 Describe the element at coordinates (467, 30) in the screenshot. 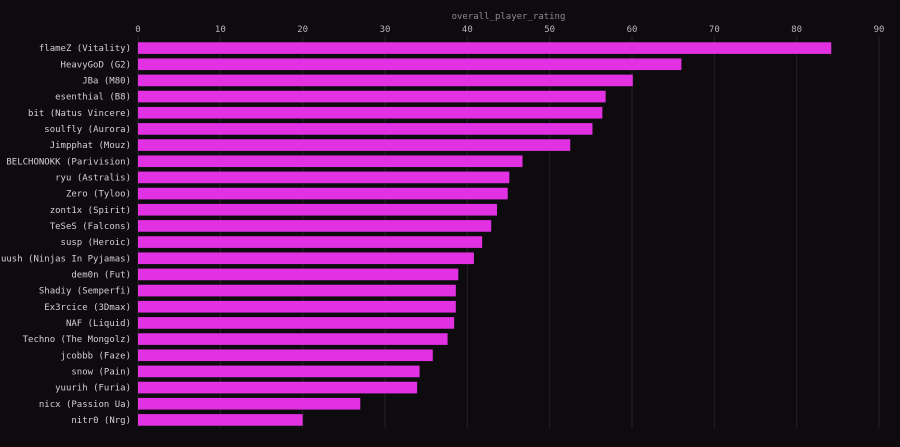

I see `x-tick-label: 40` at that location.